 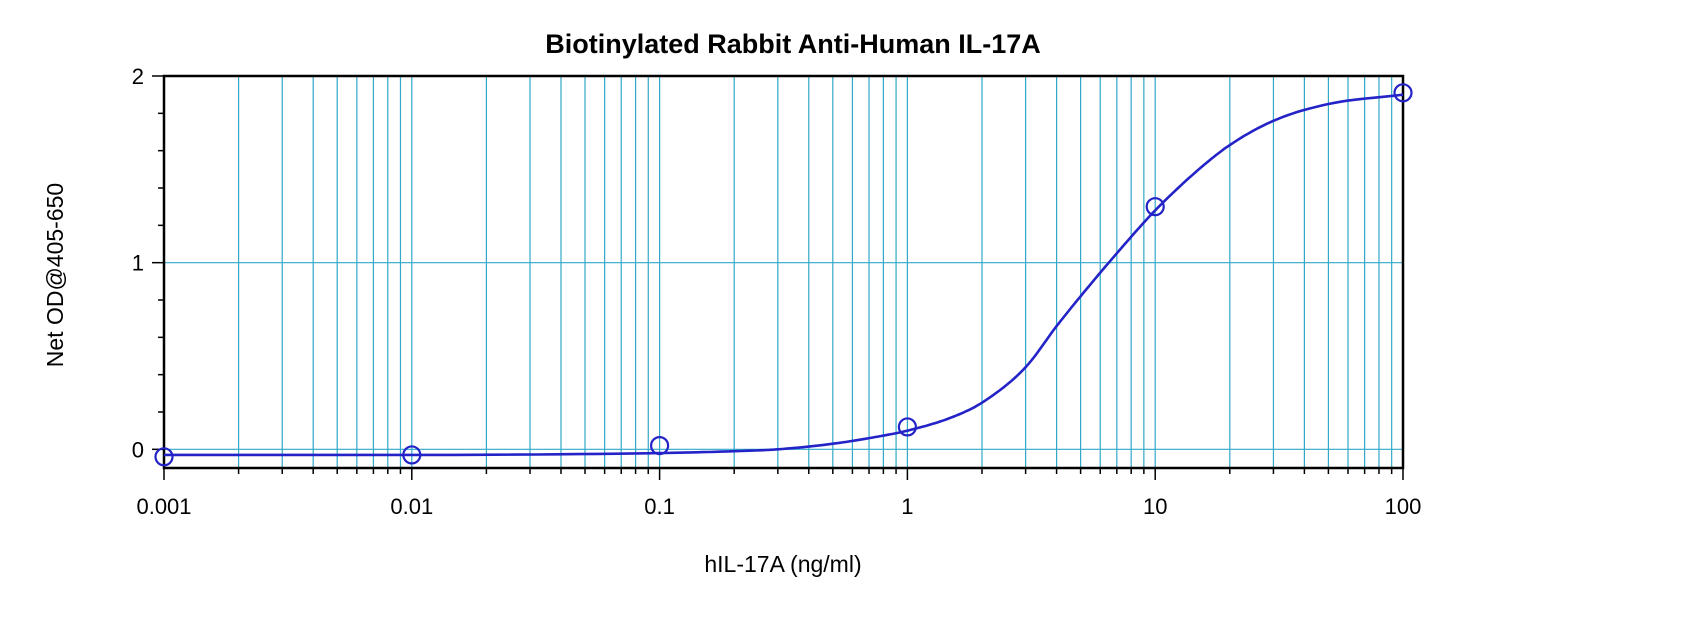 I want to click on x-tick-label: 1, so click(x=907, y=506).